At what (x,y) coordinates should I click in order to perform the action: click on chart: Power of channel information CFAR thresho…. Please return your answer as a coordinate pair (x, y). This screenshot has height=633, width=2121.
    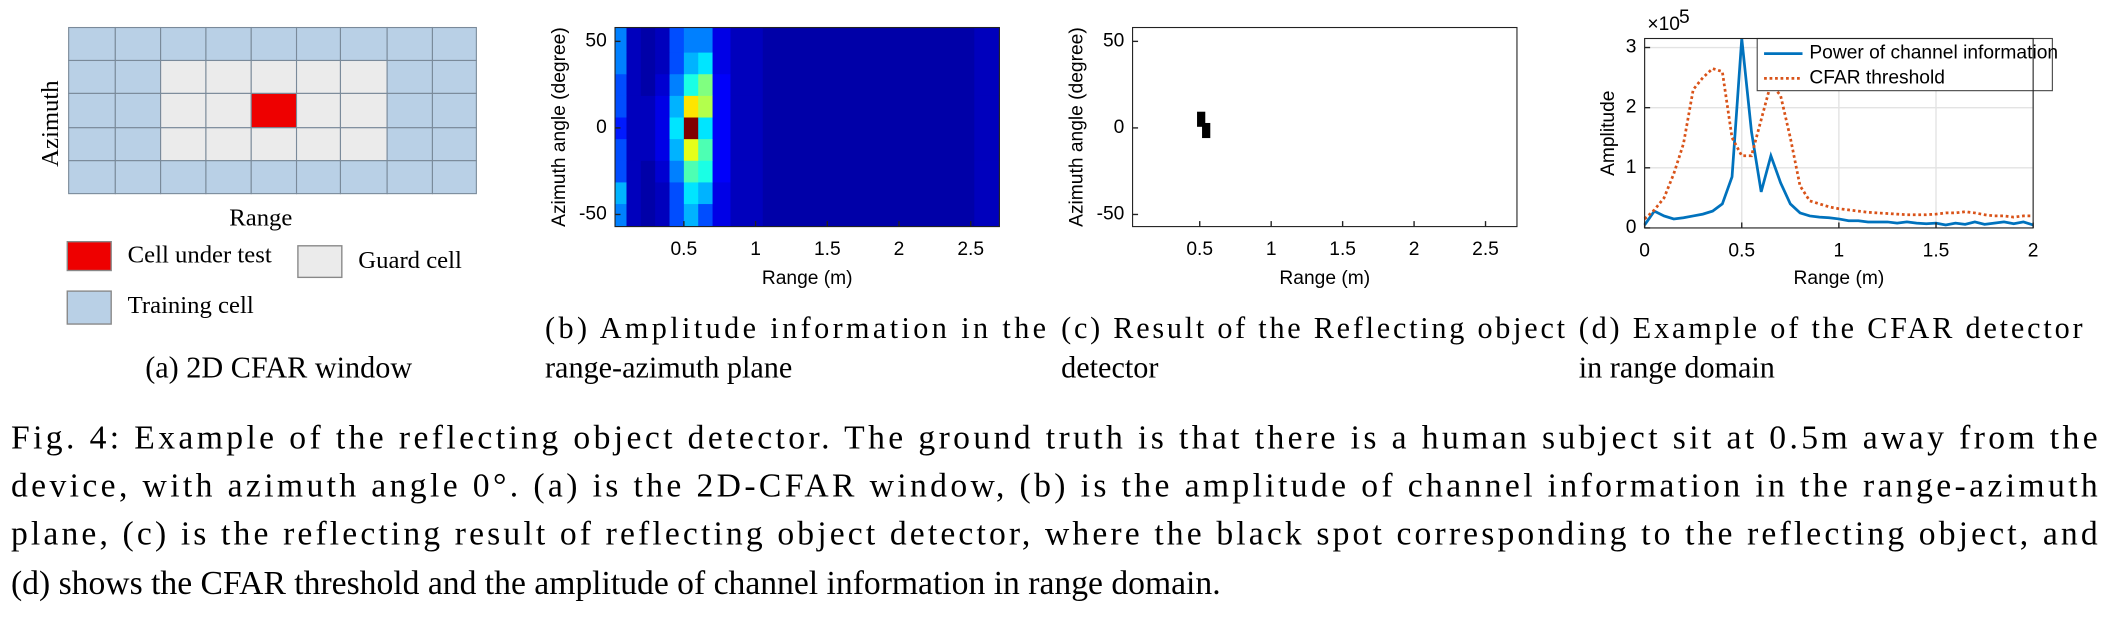
    Looking at the image, I should click on (1831, 196).